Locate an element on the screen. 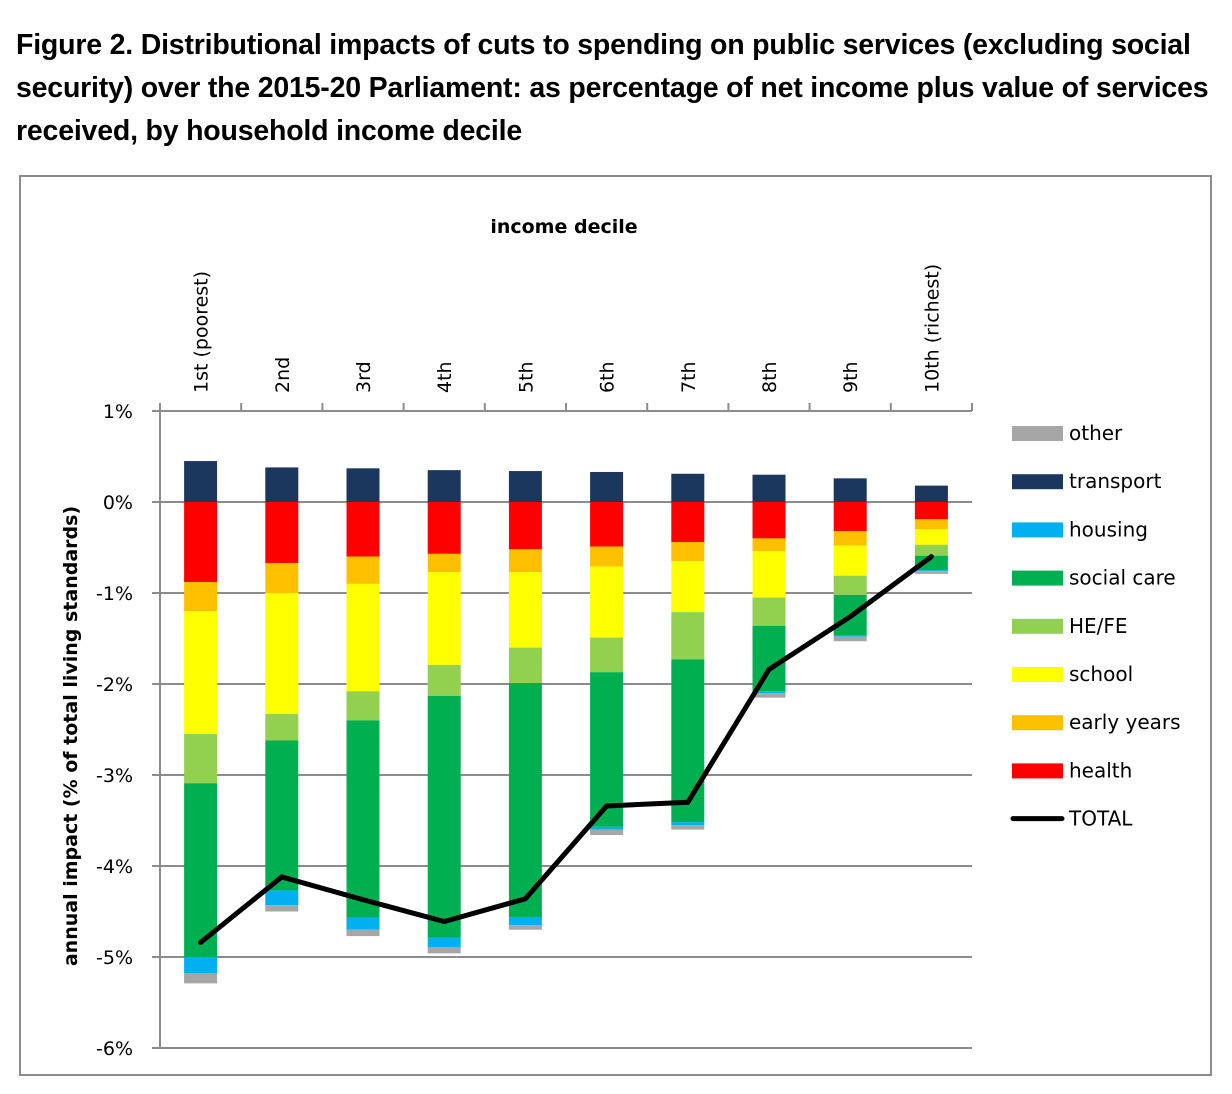  legend-label: school is located at coordinates (1101, 674).